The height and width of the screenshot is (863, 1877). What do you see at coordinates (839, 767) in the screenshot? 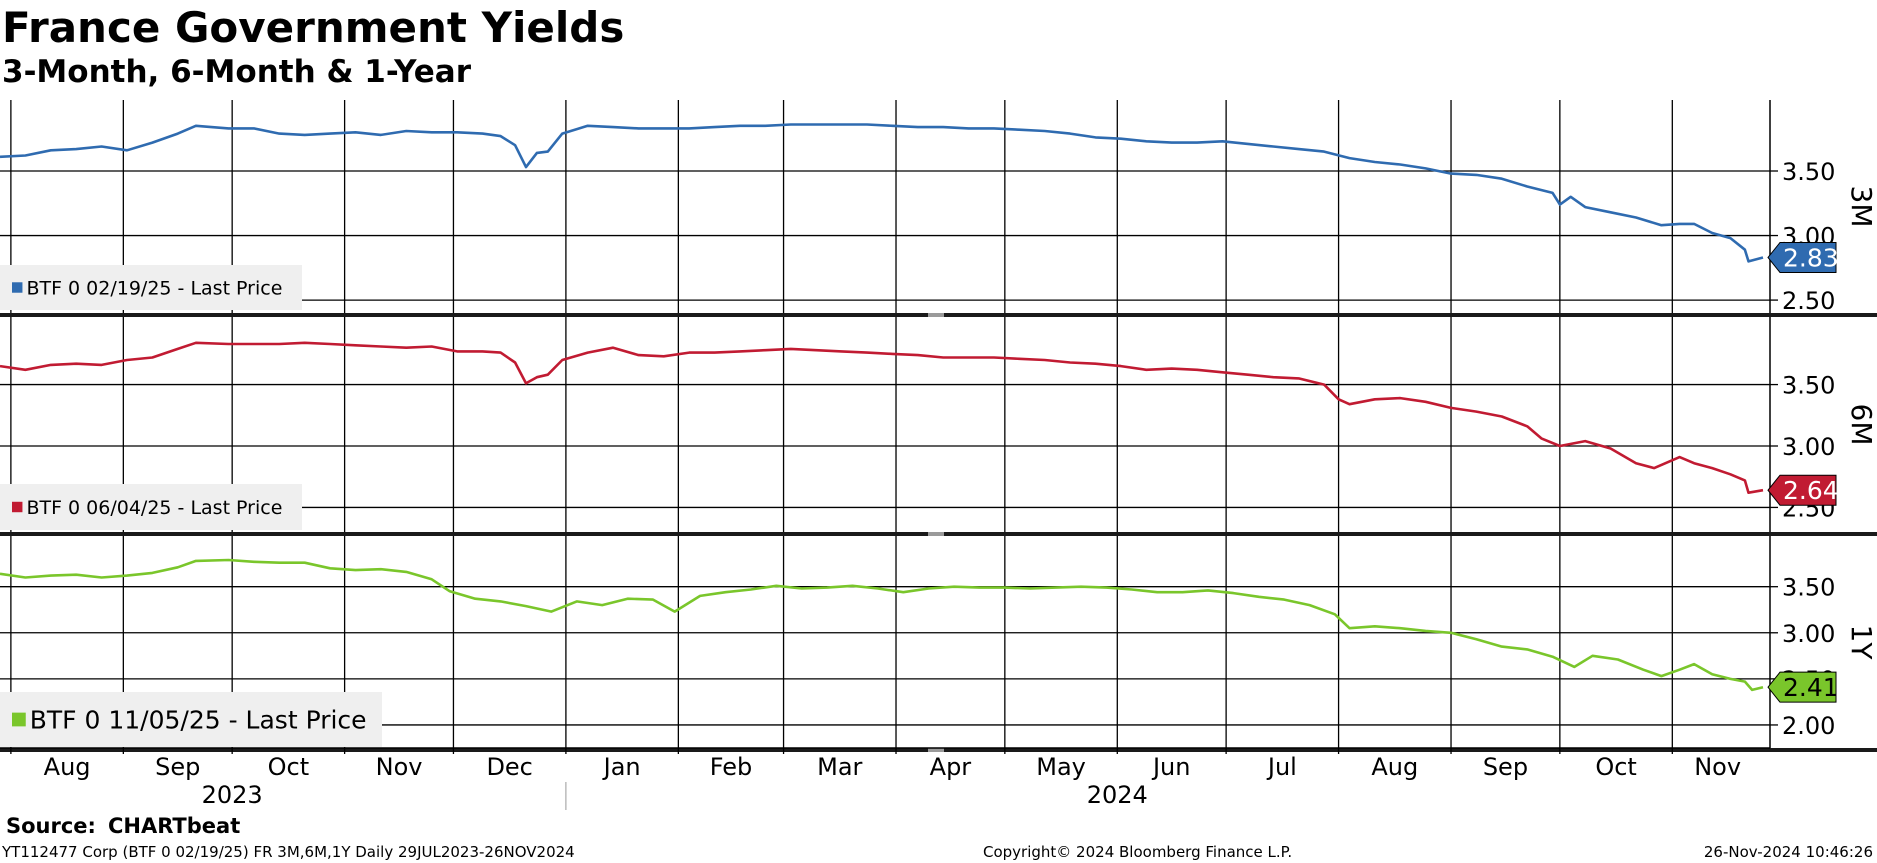
I see `x-tick-label: Mar` at bounding box center [839, 767].